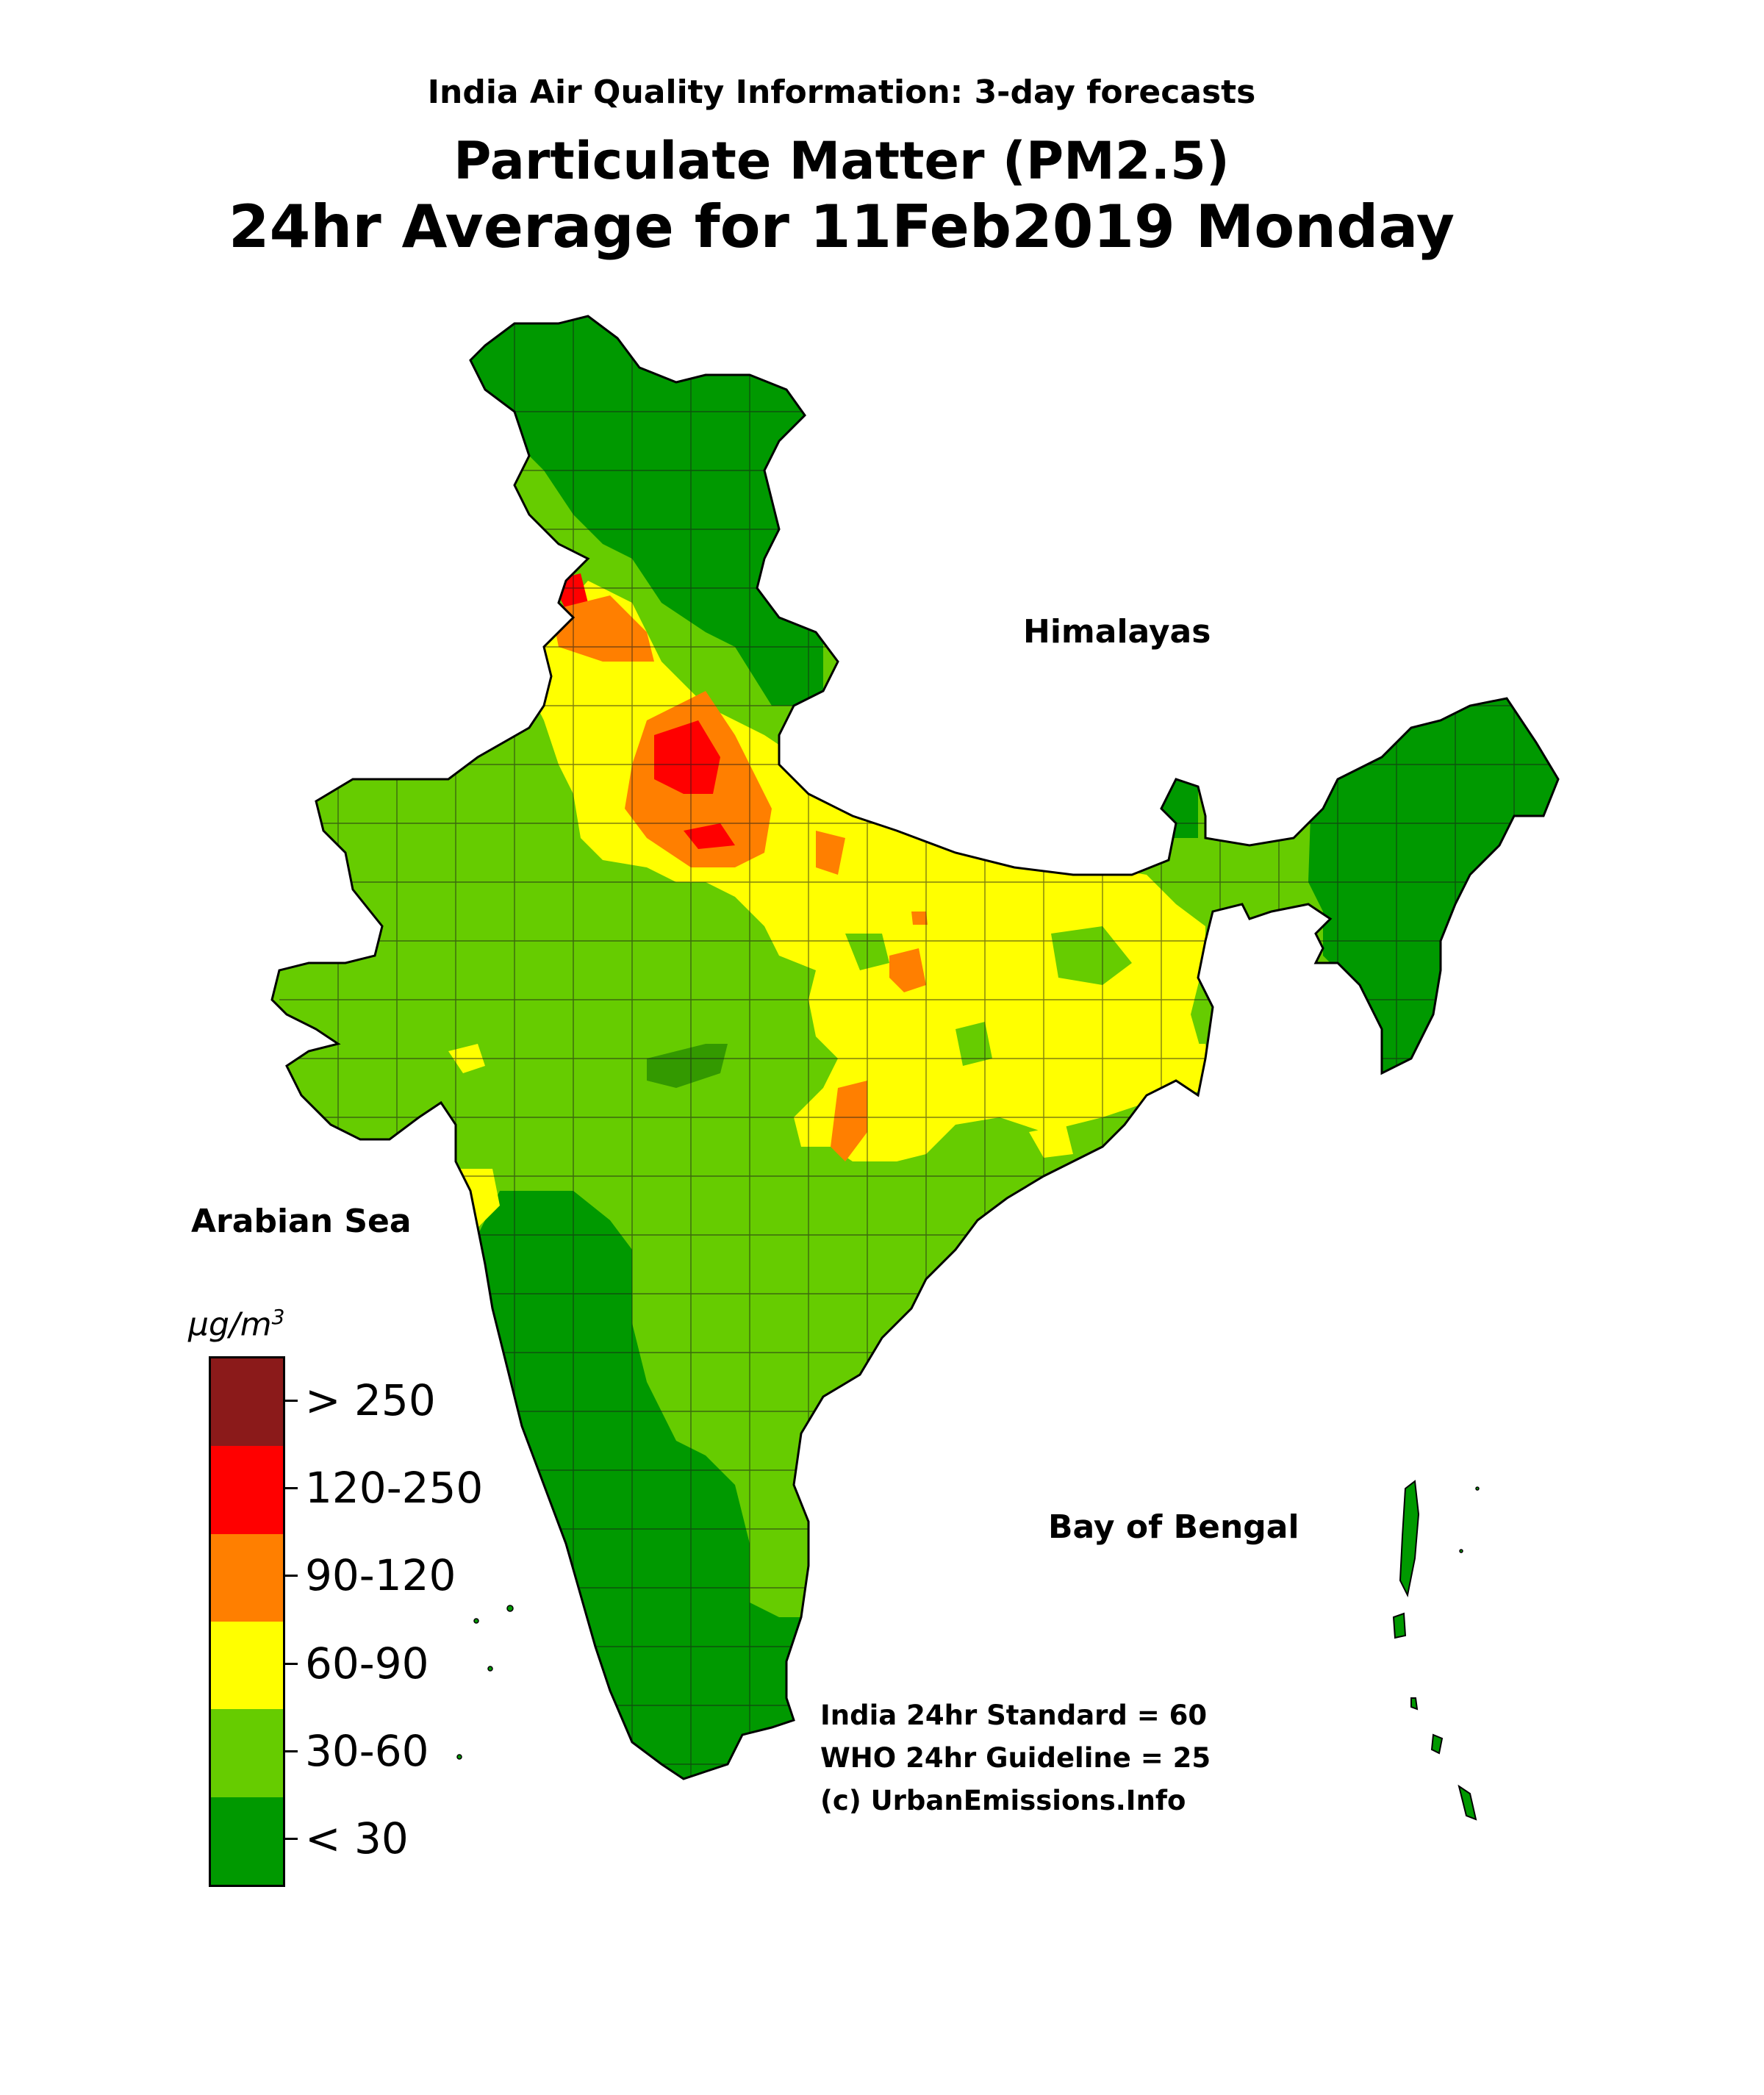 The width and height of the screenshot is (1764, 2095). I want to click on credit-text: (c) UrbanEmissions.Info, so click(1003, 1800).